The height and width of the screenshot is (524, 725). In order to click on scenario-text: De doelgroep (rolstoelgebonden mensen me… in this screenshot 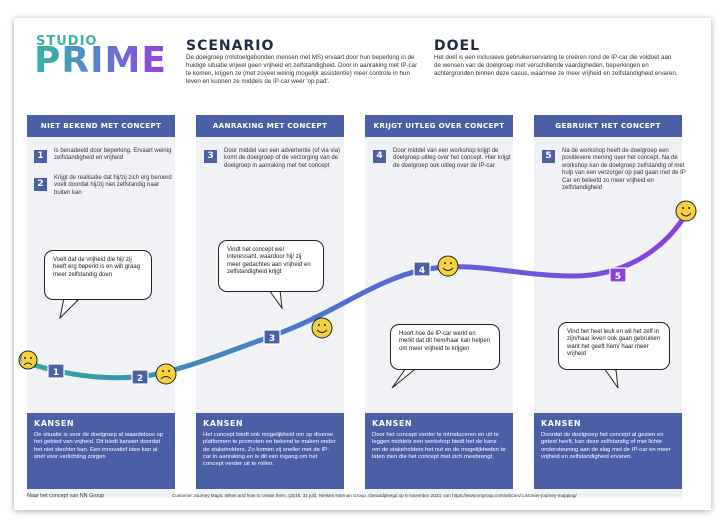, I will do `click(302, 69)`.